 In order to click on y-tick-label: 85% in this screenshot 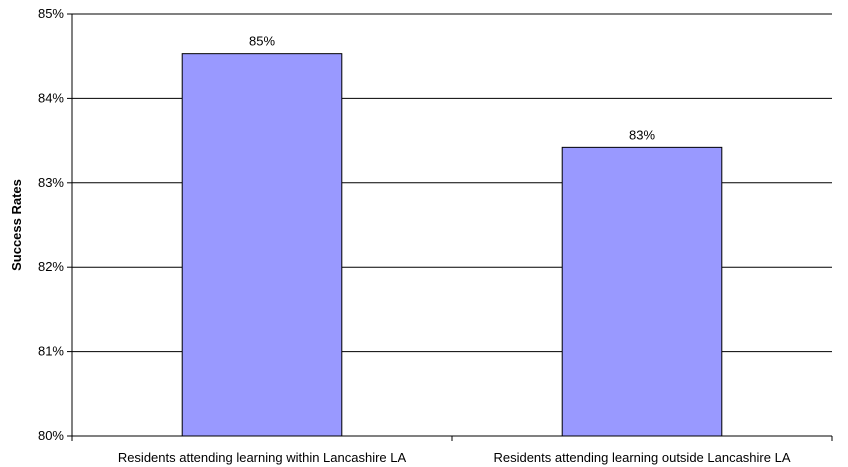, I will do `click(51, 13)`.